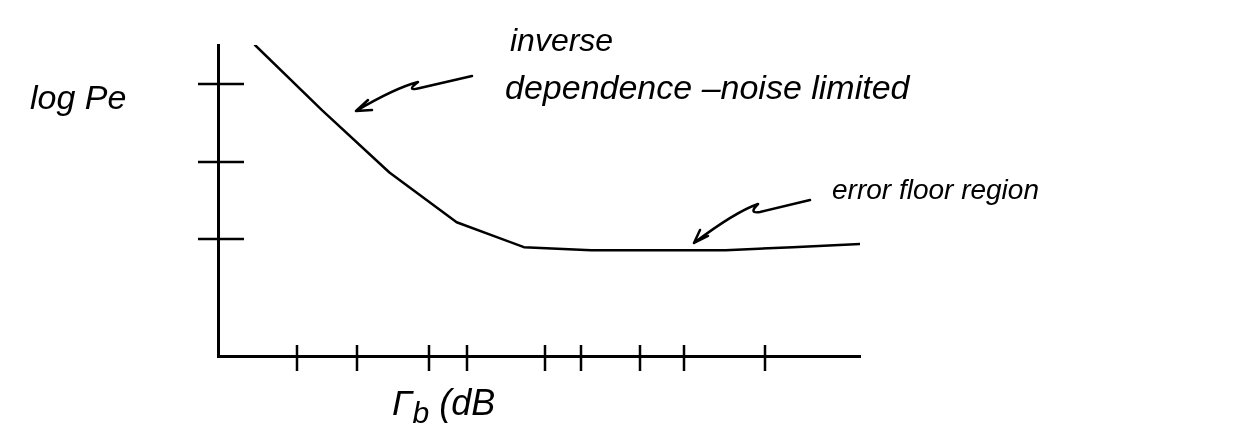 Image resolution: width=1245 pixels, height=443 pixels. Describe the element at coordinates (707, 87) in the screenshot. I see `annotation: dependence –noise limited` at that location.